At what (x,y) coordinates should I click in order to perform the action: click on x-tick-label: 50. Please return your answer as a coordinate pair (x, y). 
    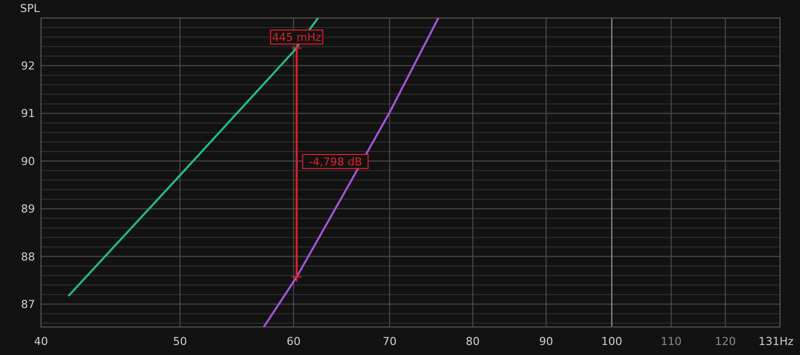
    Looking at the image, I should click on (180, 341).